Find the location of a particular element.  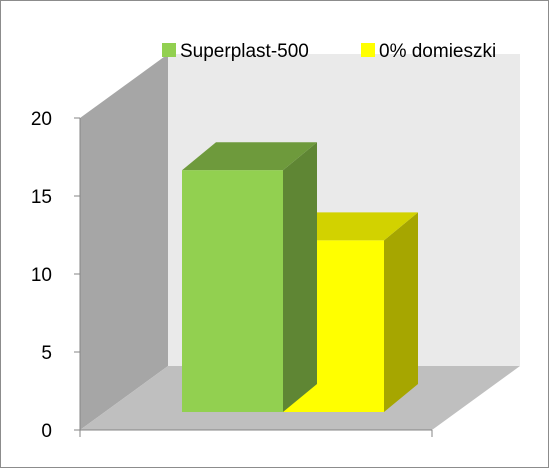

y-axis-ticks: 0 5 10 15 20 is located at coordinates (55, 275).